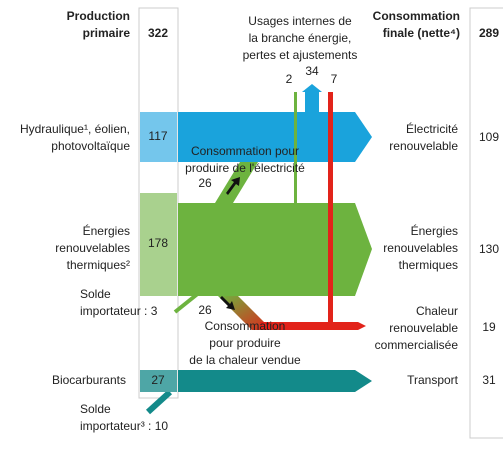 The width and height of the screenshot is (503, 450). I want to click on thermal-internal-line, so click(295, 148).